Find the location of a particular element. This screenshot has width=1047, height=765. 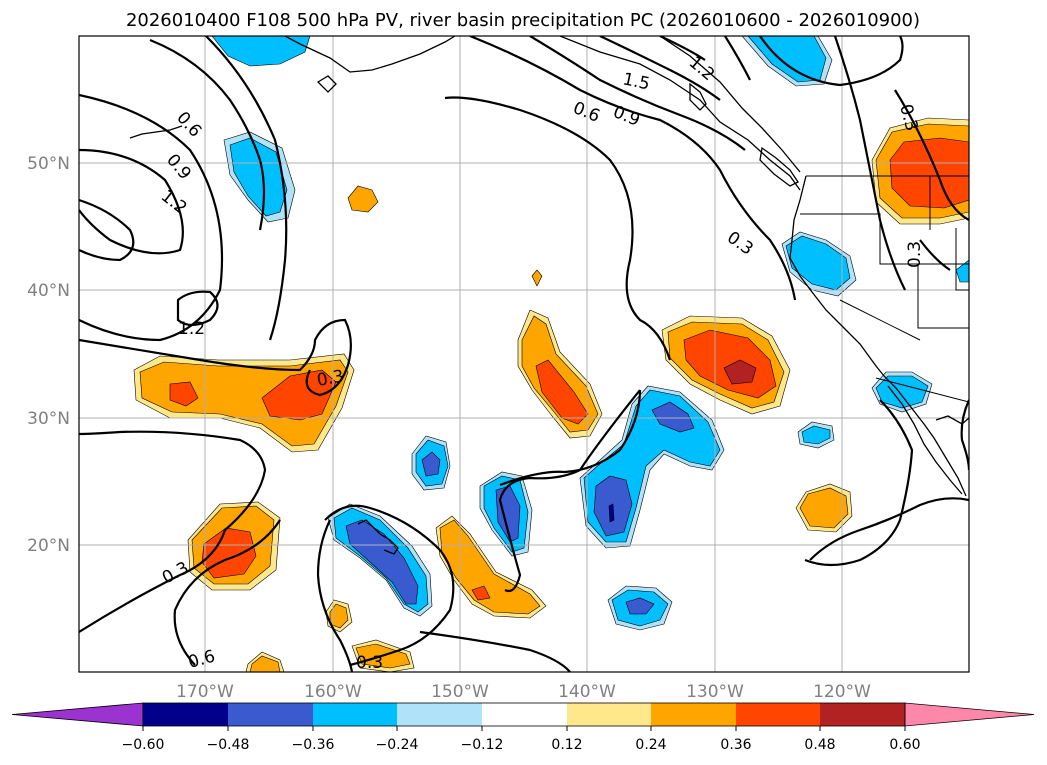

coastline-aleutians is located at coordinates (156, 132).